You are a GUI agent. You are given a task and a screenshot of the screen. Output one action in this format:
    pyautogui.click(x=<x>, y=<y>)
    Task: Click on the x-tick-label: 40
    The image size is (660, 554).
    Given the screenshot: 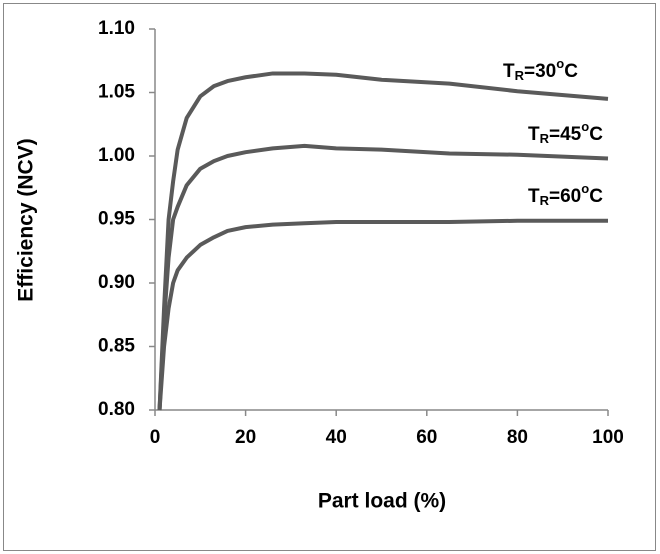 What is the action you would take?
    pyautogui.click(x=336, y=437)
    